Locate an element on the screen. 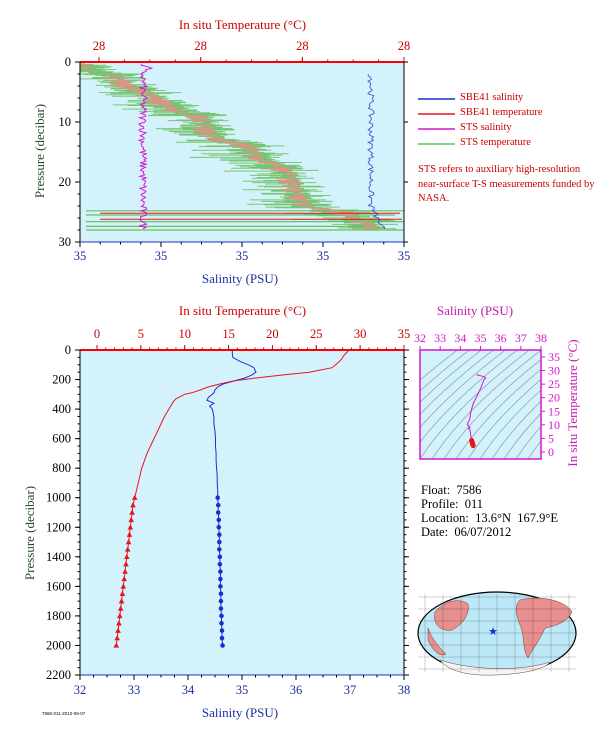 The image size is (601, 736). temperature-tick-label: 30 is located at coordinates (360, 334).